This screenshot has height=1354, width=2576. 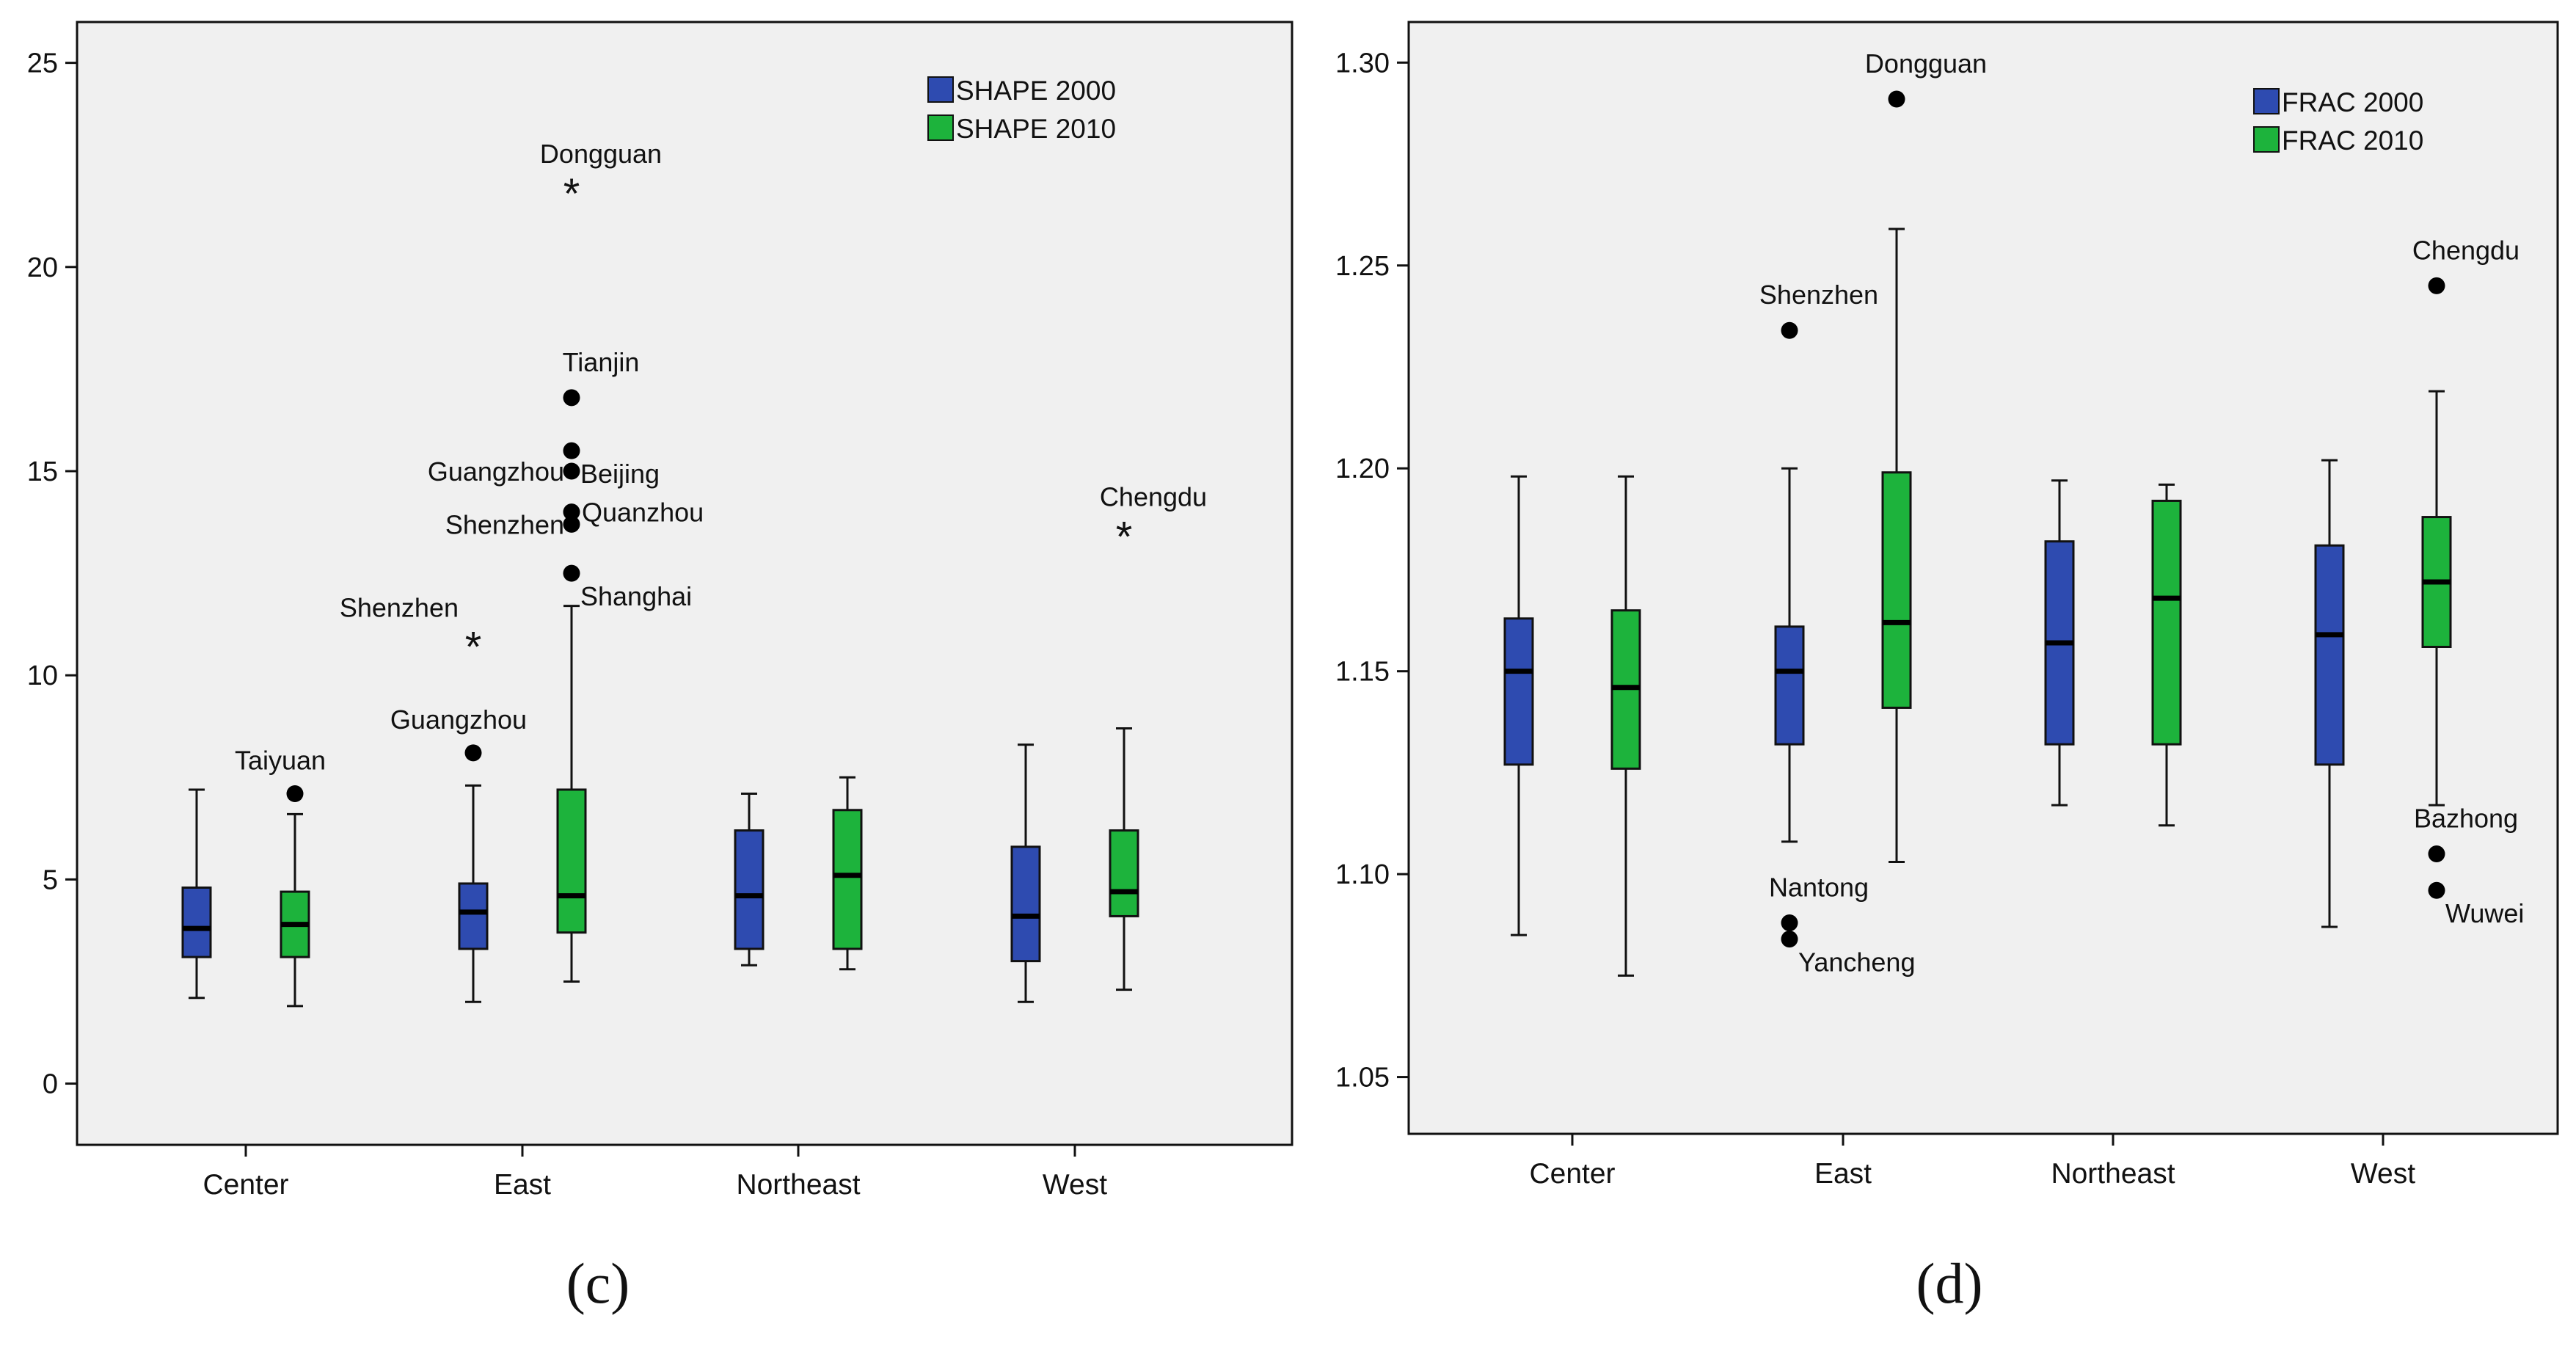 I want to click on legend-label: SHAPE 2010, so click(x=1036, y=129).